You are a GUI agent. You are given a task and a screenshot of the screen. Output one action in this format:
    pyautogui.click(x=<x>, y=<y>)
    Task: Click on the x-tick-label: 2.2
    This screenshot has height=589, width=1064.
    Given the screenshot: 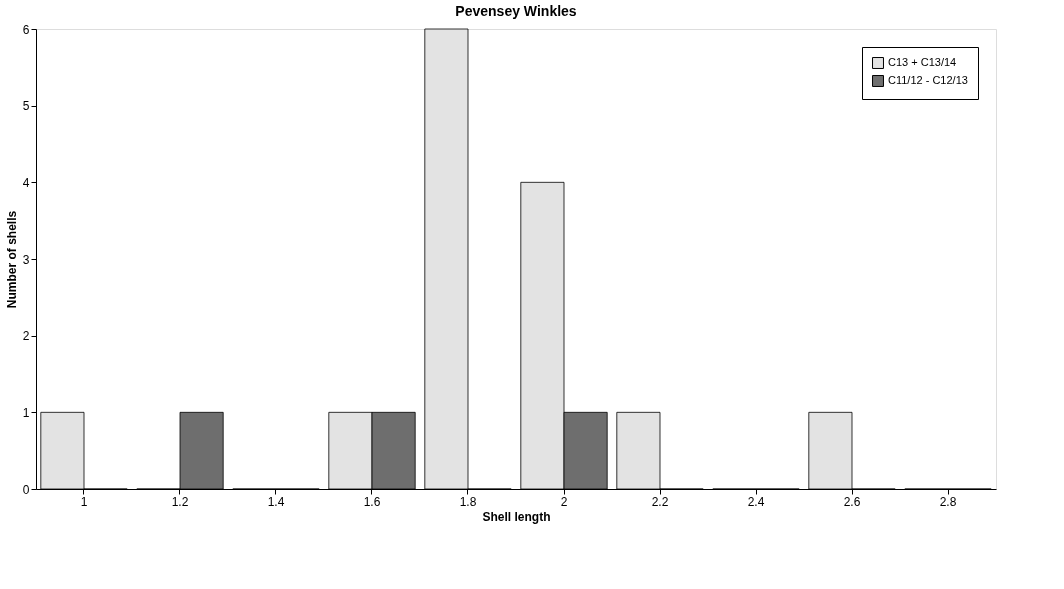 What is the action you would take?
    pyautogui.click(x=660, y=501)
    